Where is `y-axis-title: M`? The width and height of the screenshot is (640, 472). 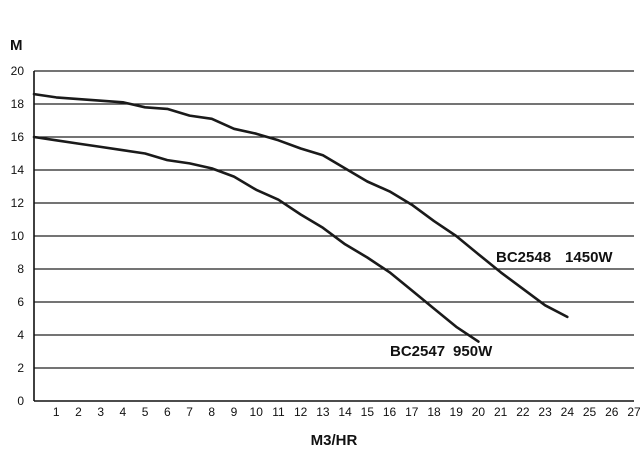 y-axis-title: M is located at coordinates (16, 45).